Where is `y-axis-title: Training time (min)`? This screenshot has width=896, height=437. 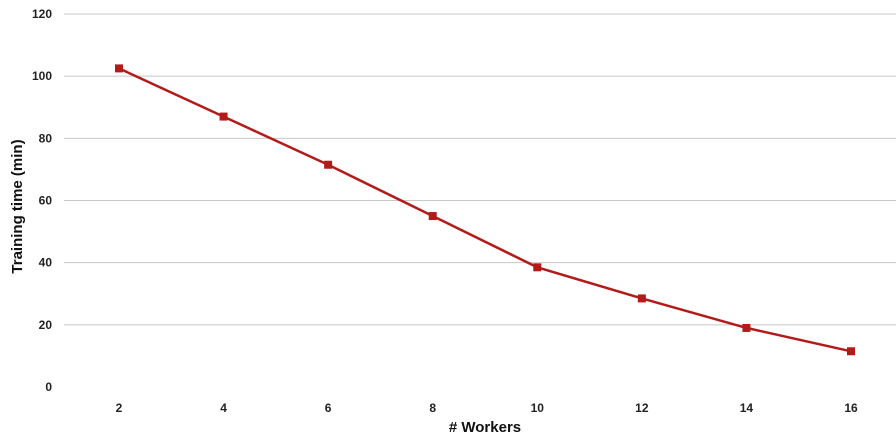 y-axis-title: Training time (min) is located at coordinates (17, 206).